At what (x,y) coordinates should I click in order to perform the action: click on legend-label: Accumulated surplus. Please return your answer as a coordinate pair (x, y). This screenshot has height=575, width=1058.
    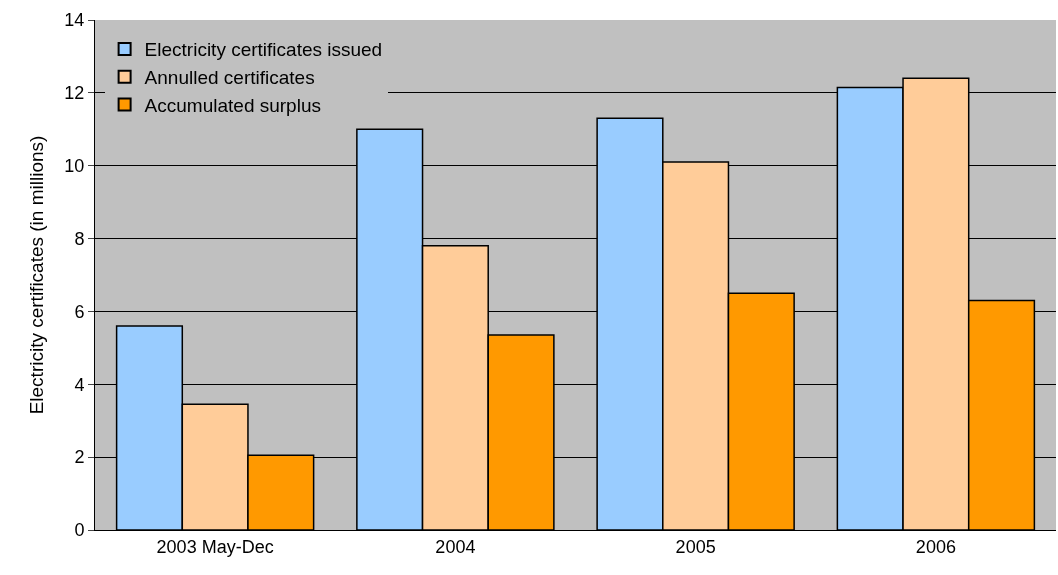
    Looking at the image, I should click on (232, 105).